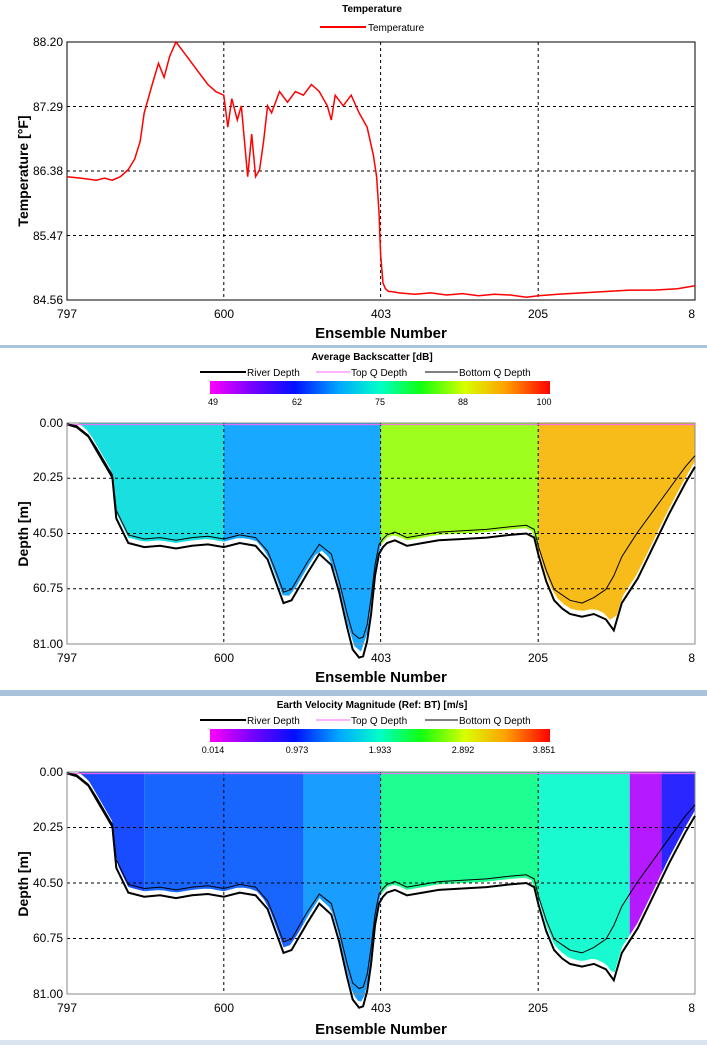  I want to click on colorbar-tick-labels: 49 62 75 88 100, so click(380, 402).